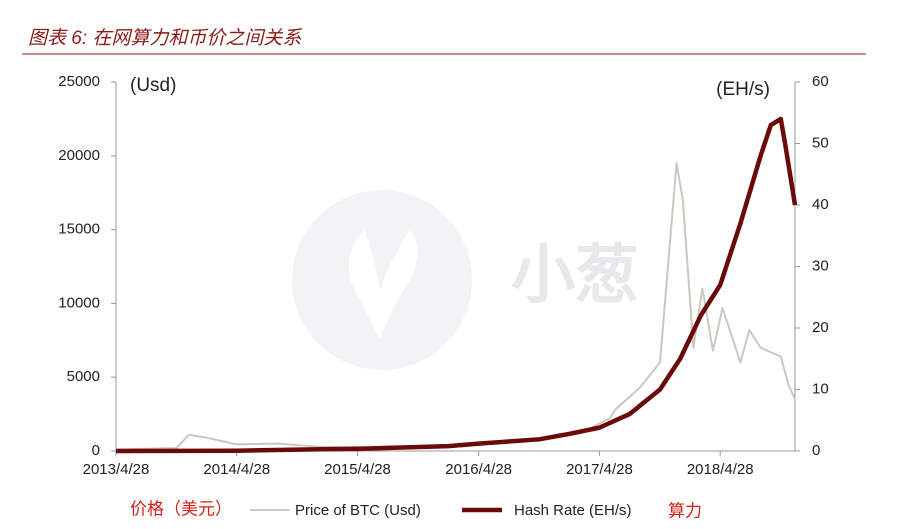  Describe the element at coordinates (153, 85) in the screenshot. I see `y-axis-label: (Usd)` at that location.